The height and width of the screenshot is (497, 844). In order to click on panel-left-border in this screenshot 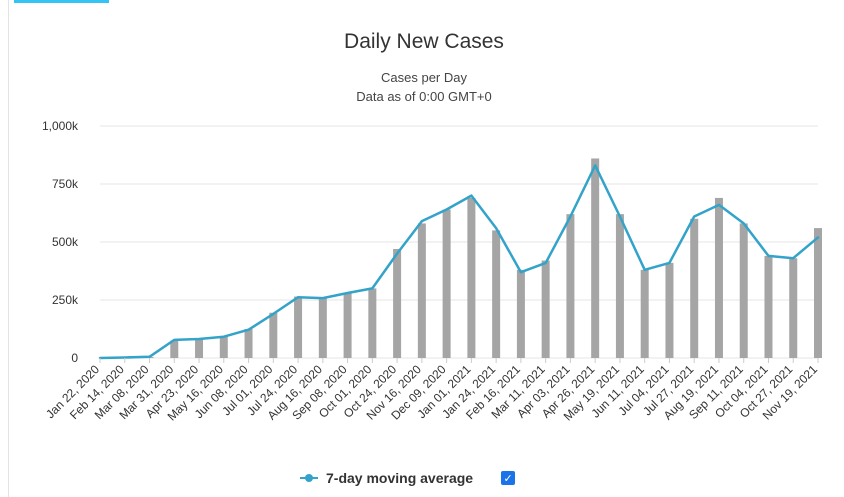, I will do `click(8, 248)`.